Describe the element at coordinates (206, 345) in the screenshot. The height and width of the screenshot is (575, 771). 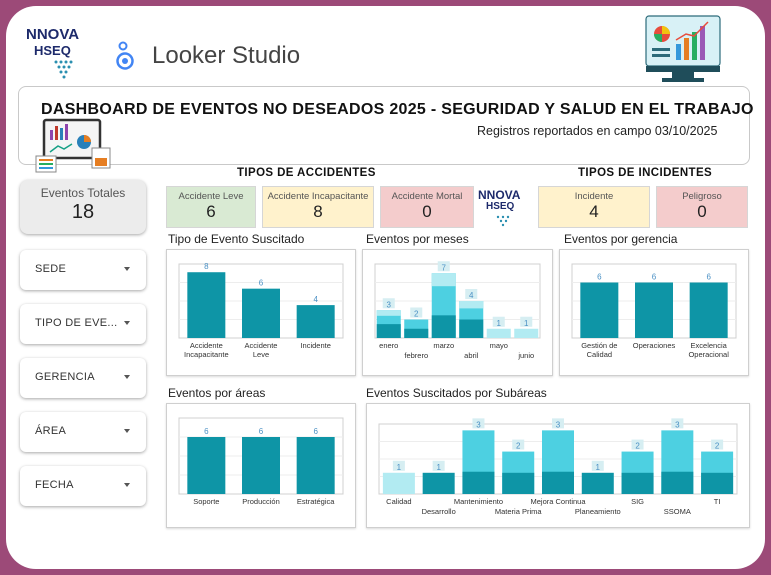
I see `category-label: Accidente` at that location.